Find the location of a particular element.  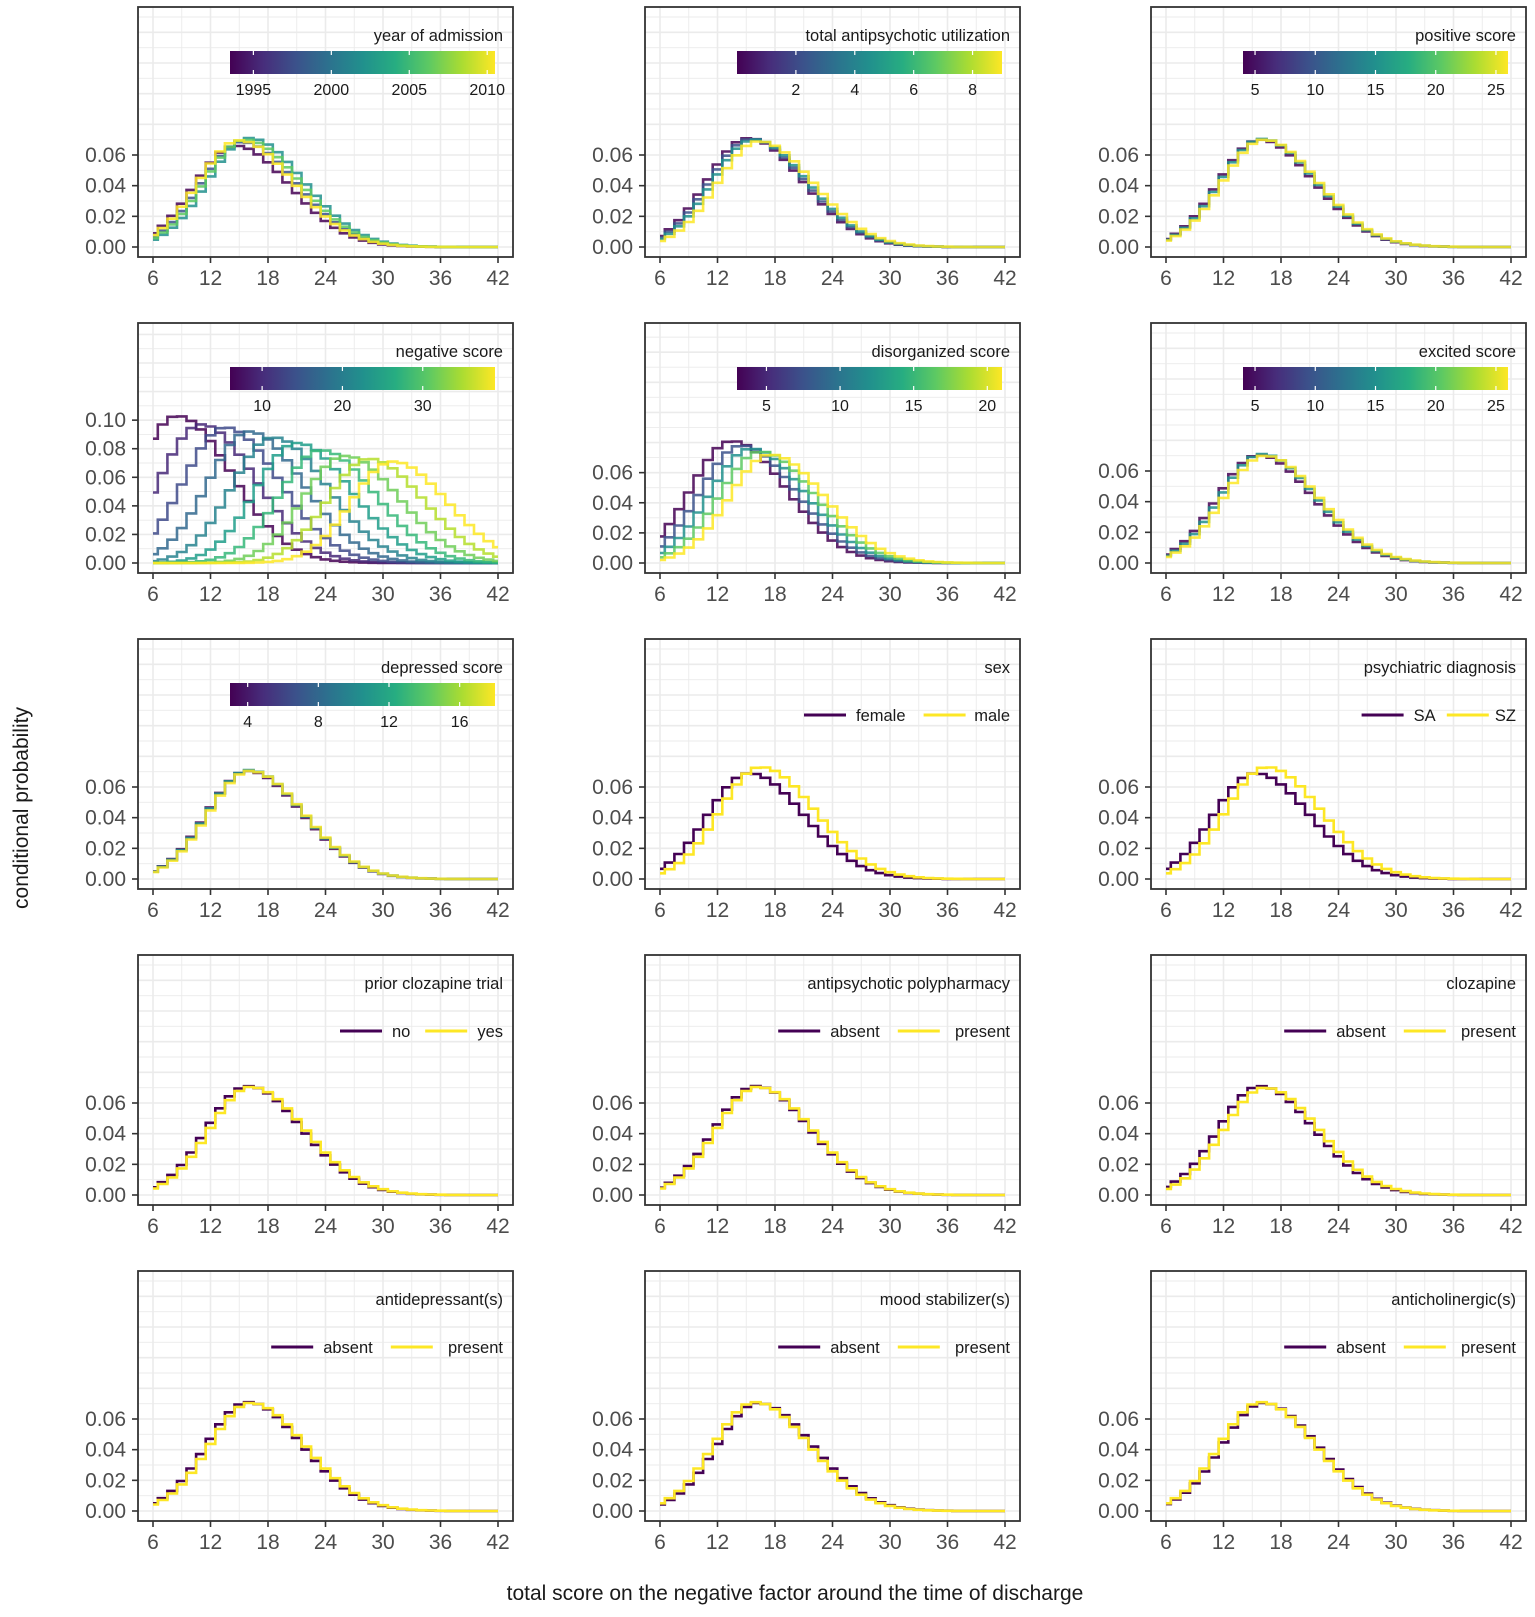

y-axis-title: conditional probability is located at coordinates (21, 808).